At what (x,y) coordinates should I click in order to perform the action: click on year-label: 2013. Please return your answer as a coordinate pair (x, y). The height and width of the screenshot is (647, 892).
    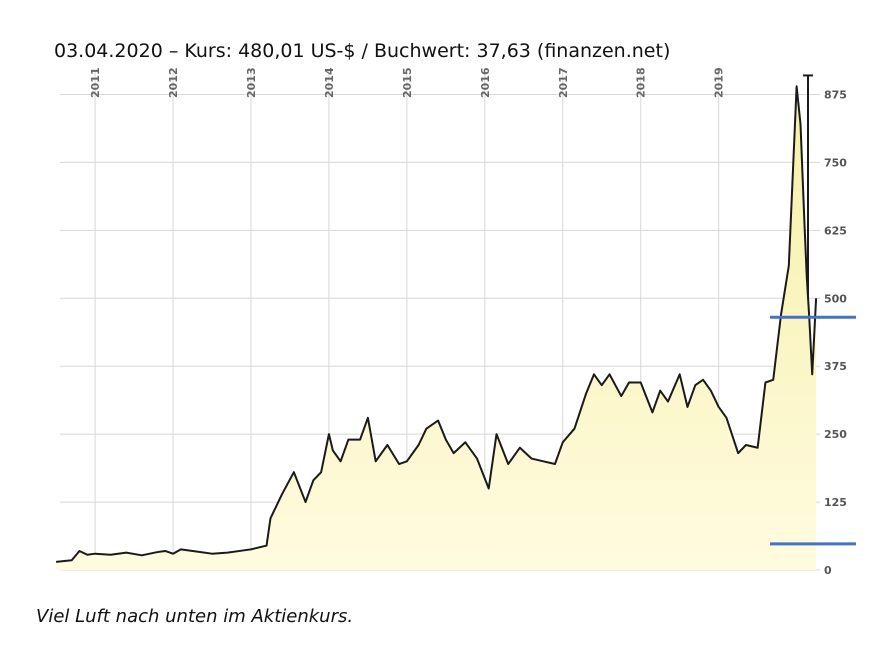
    Looking at the image, I should click on (251, 82).